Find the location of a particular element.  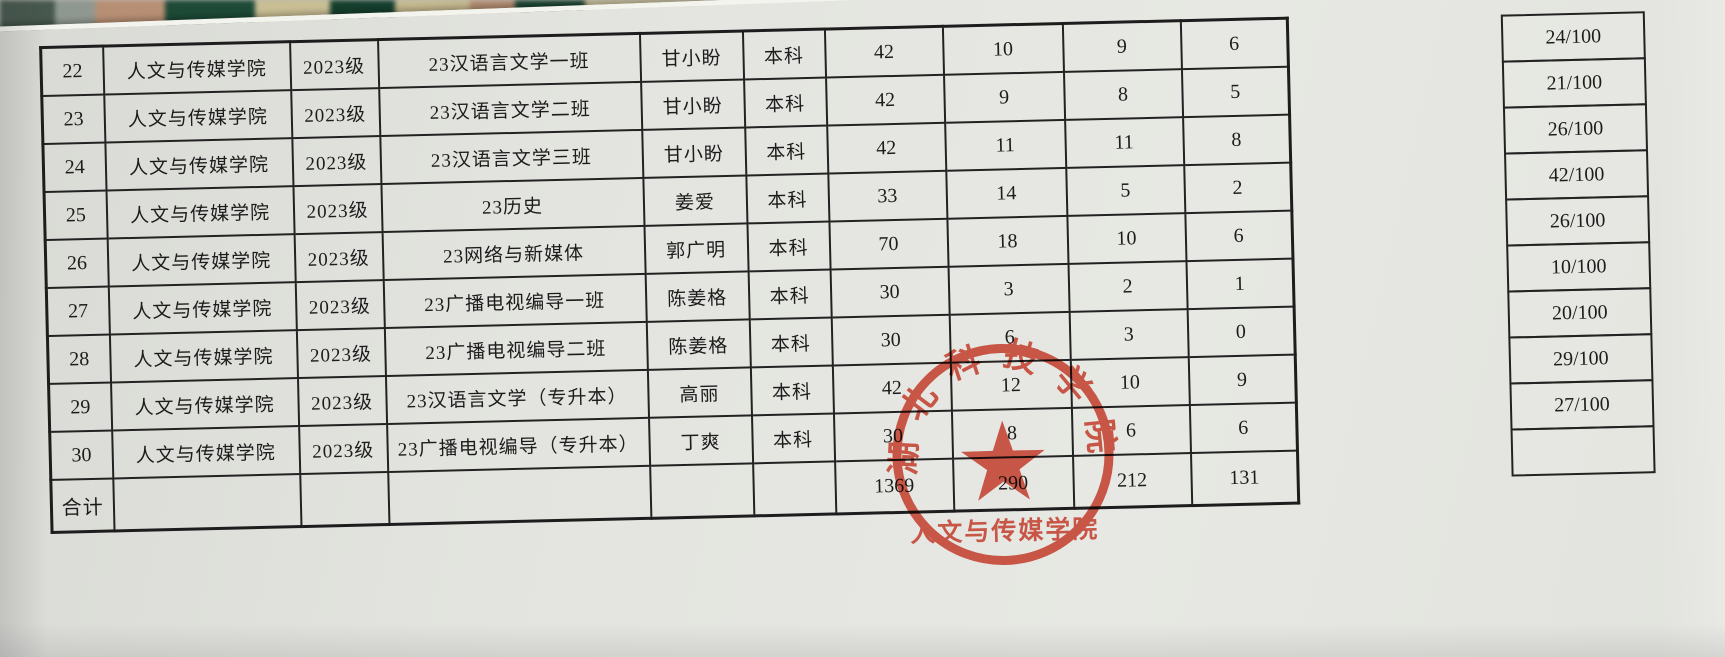

cell-no: 26 is located at coordinates (77, 263).